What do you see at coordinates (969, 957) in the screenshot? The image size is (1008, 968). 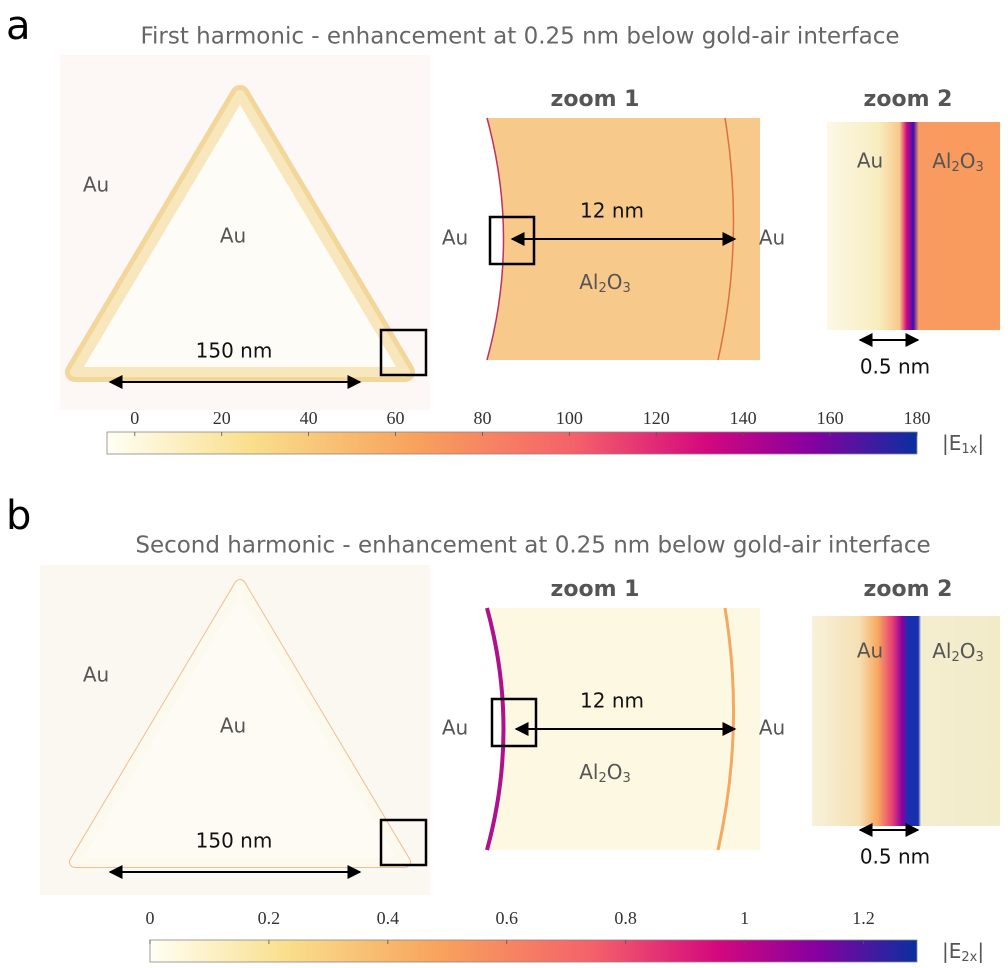 I see `subscript: 2x` at bounding box center [969, 957].